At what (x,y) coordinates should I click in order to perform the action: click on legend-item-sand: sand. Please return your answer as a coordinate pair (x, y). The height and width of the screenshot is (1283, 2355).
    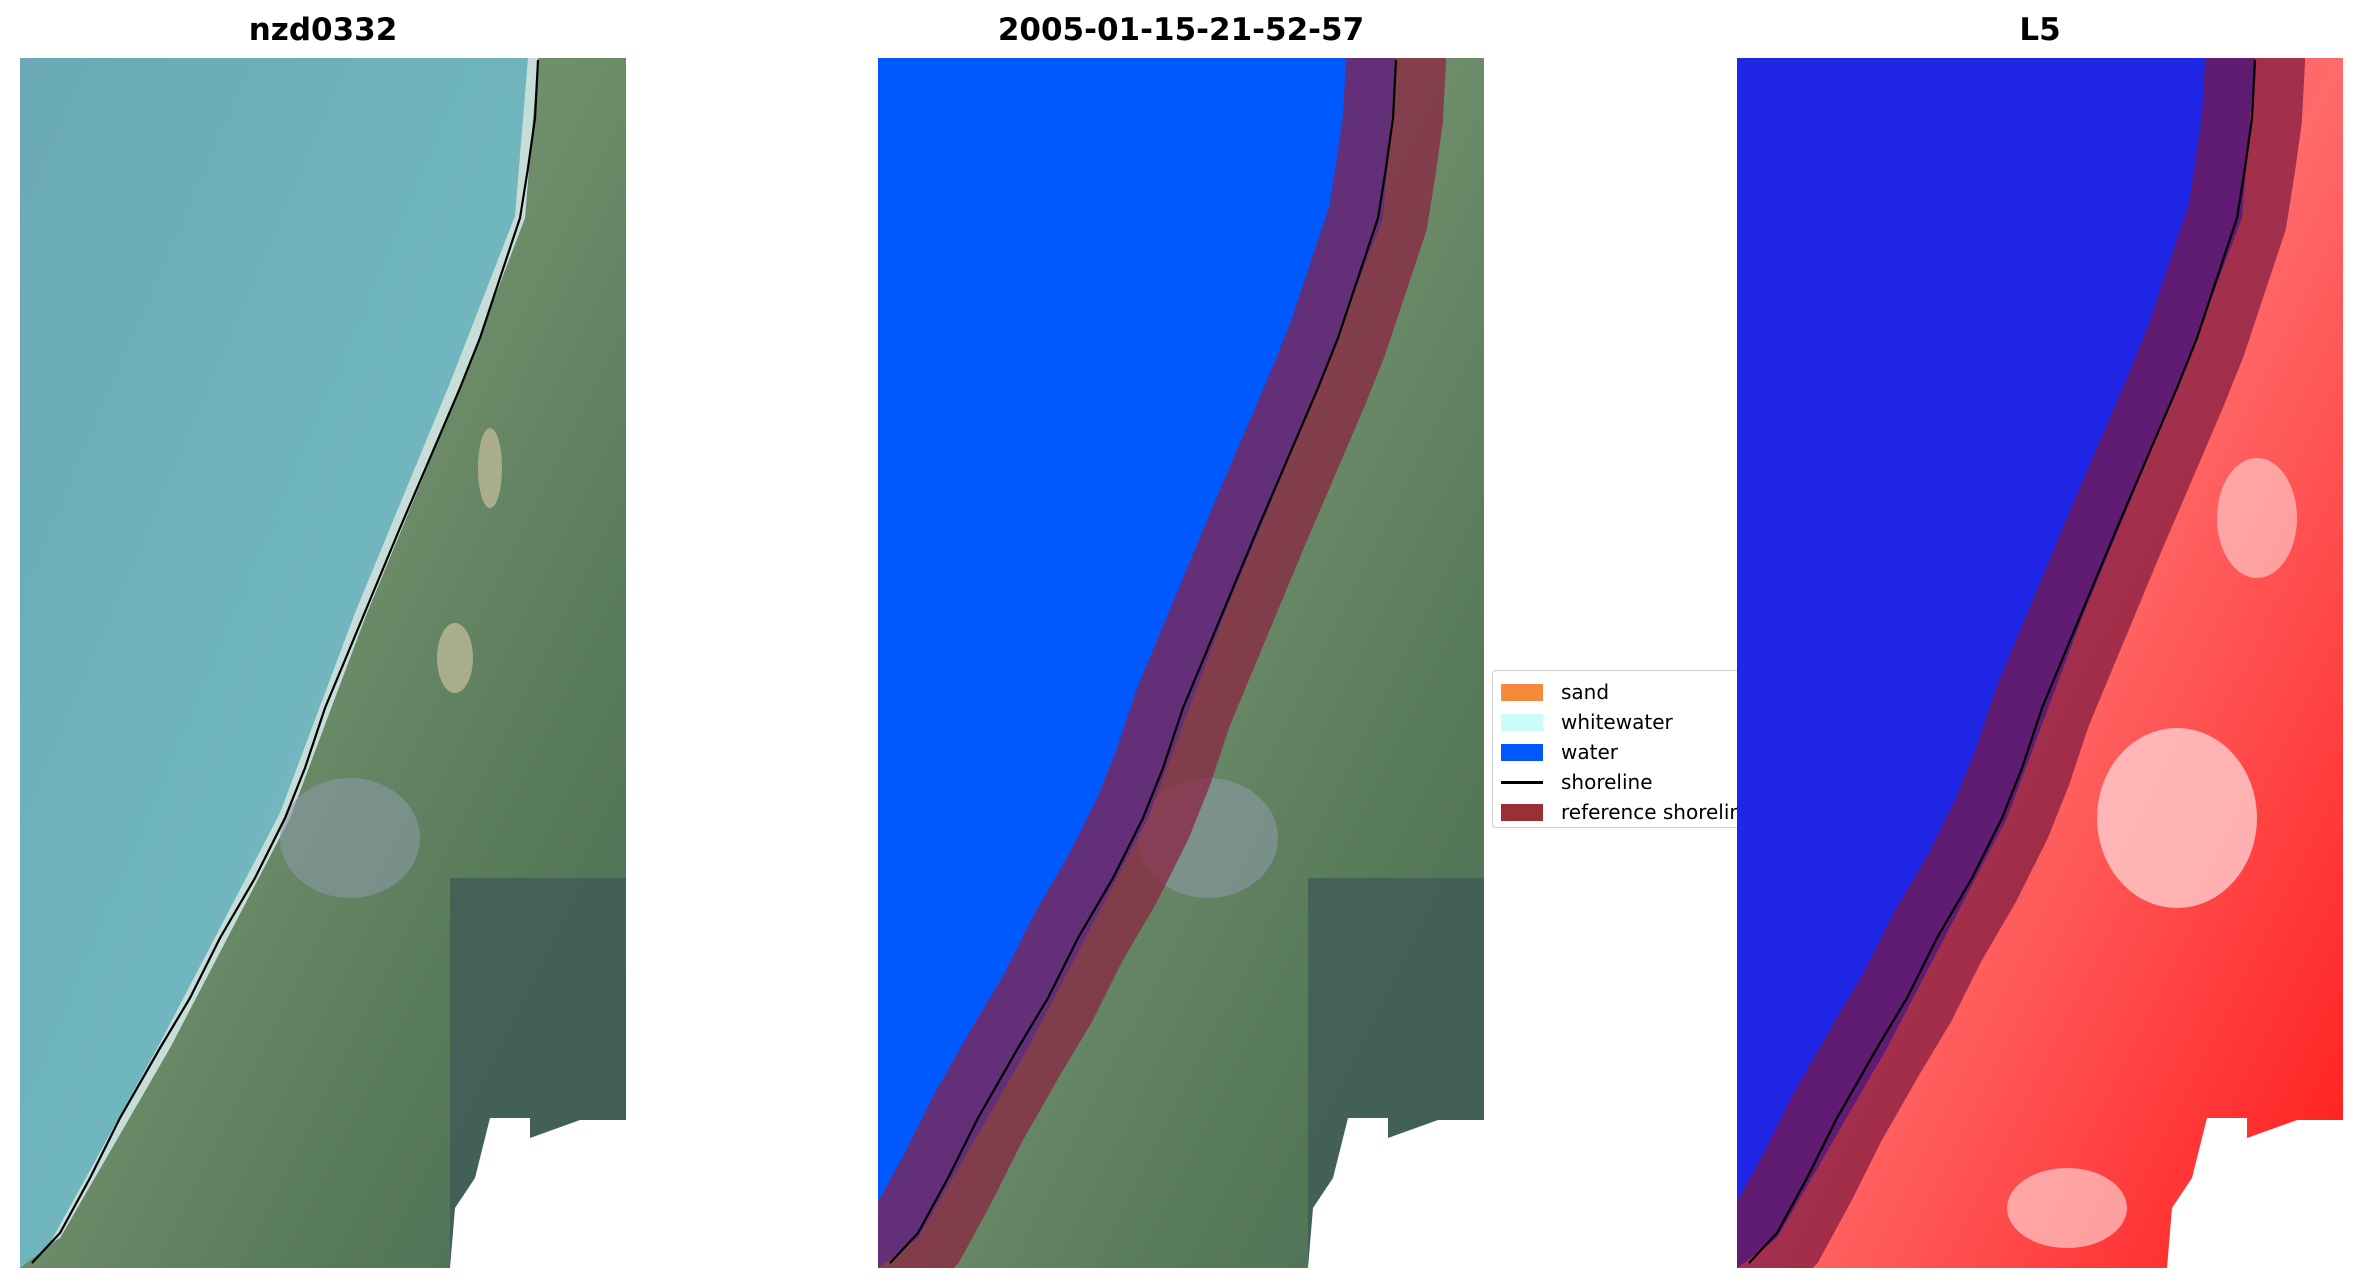
    Looking at the image, I should click on (1555, 692).